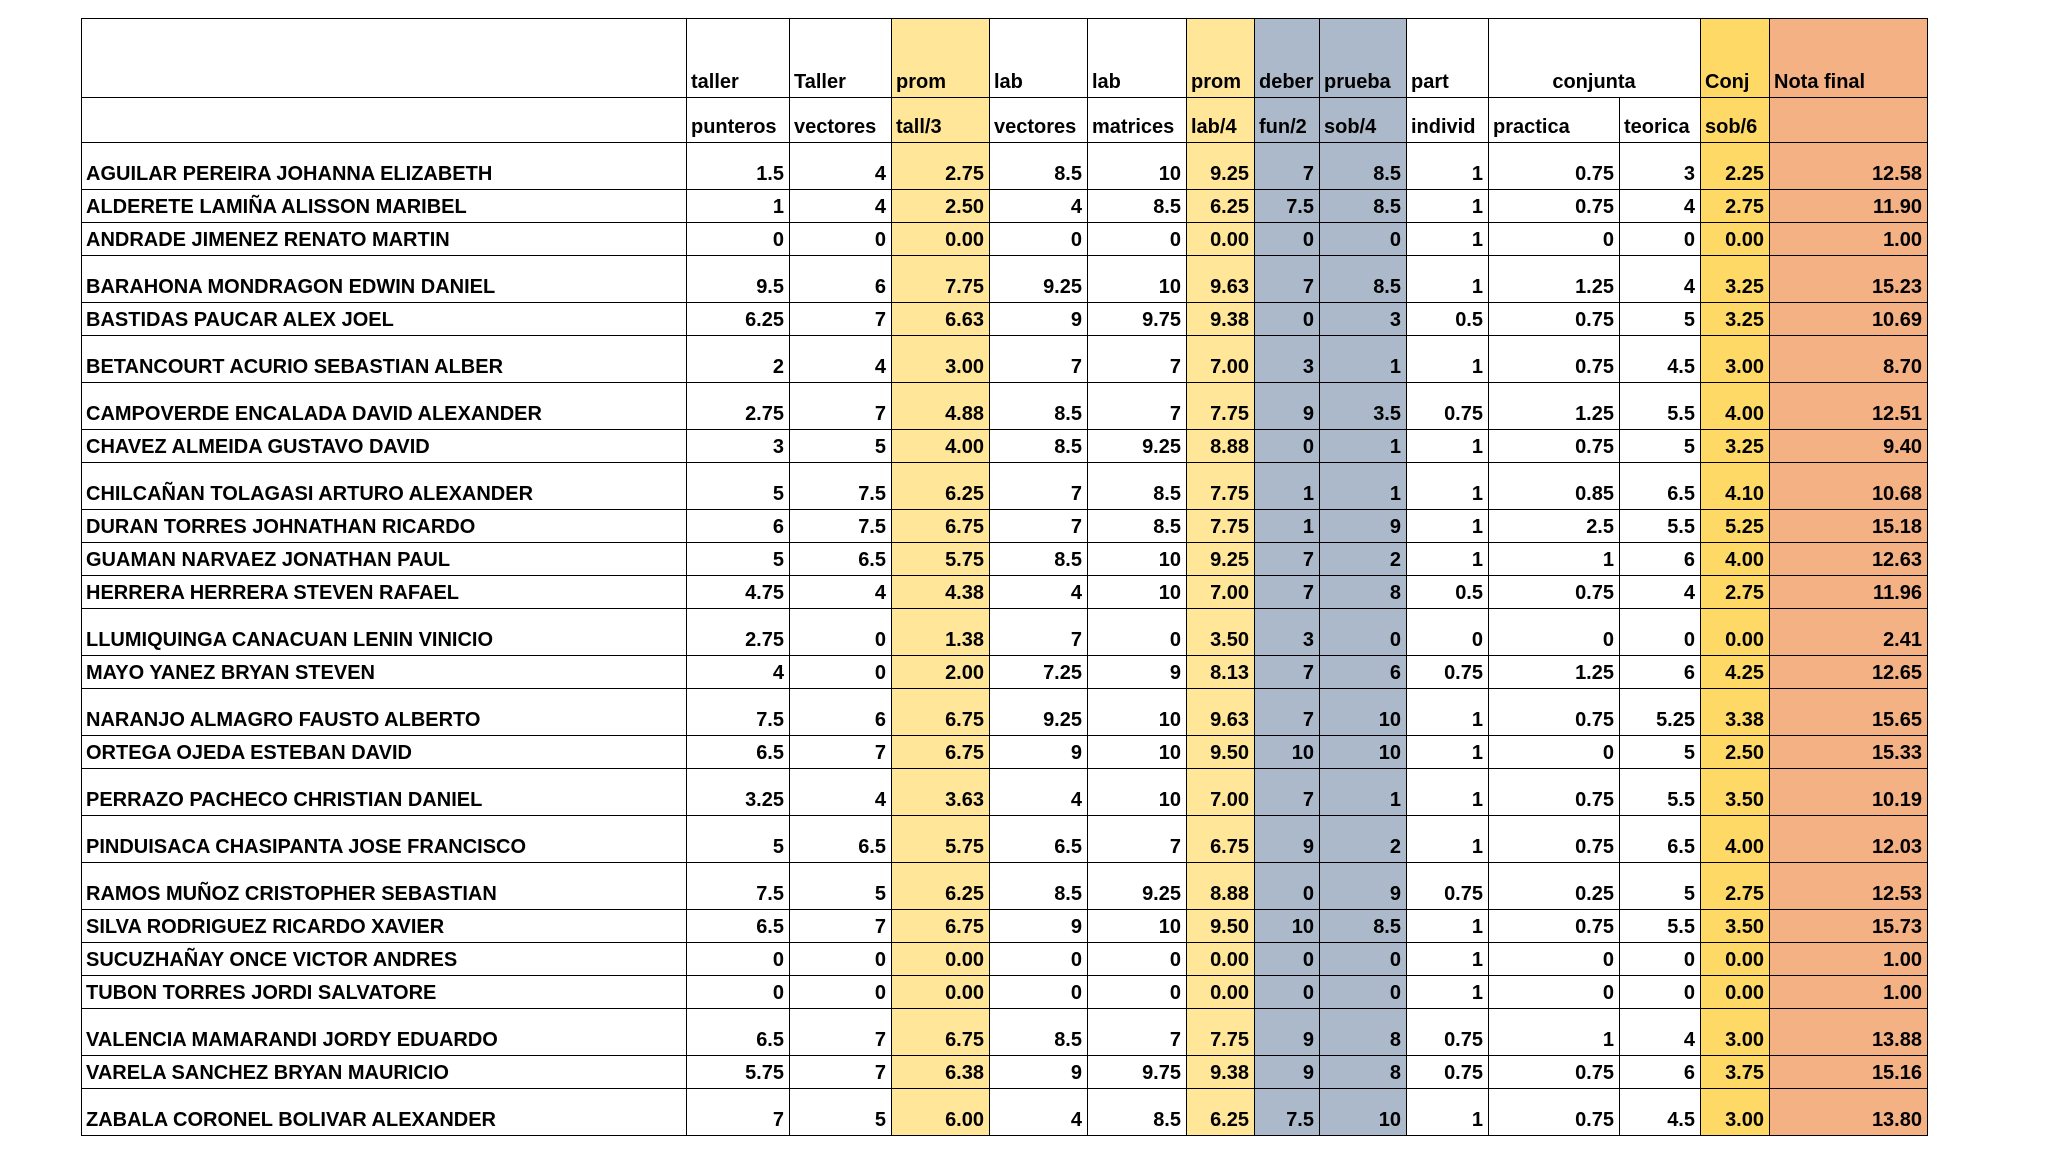  What do you see at coordinates (1220, 446) in the screenshot?
I see `grade-cell: 8.88` at bounding box center [1220, 446].